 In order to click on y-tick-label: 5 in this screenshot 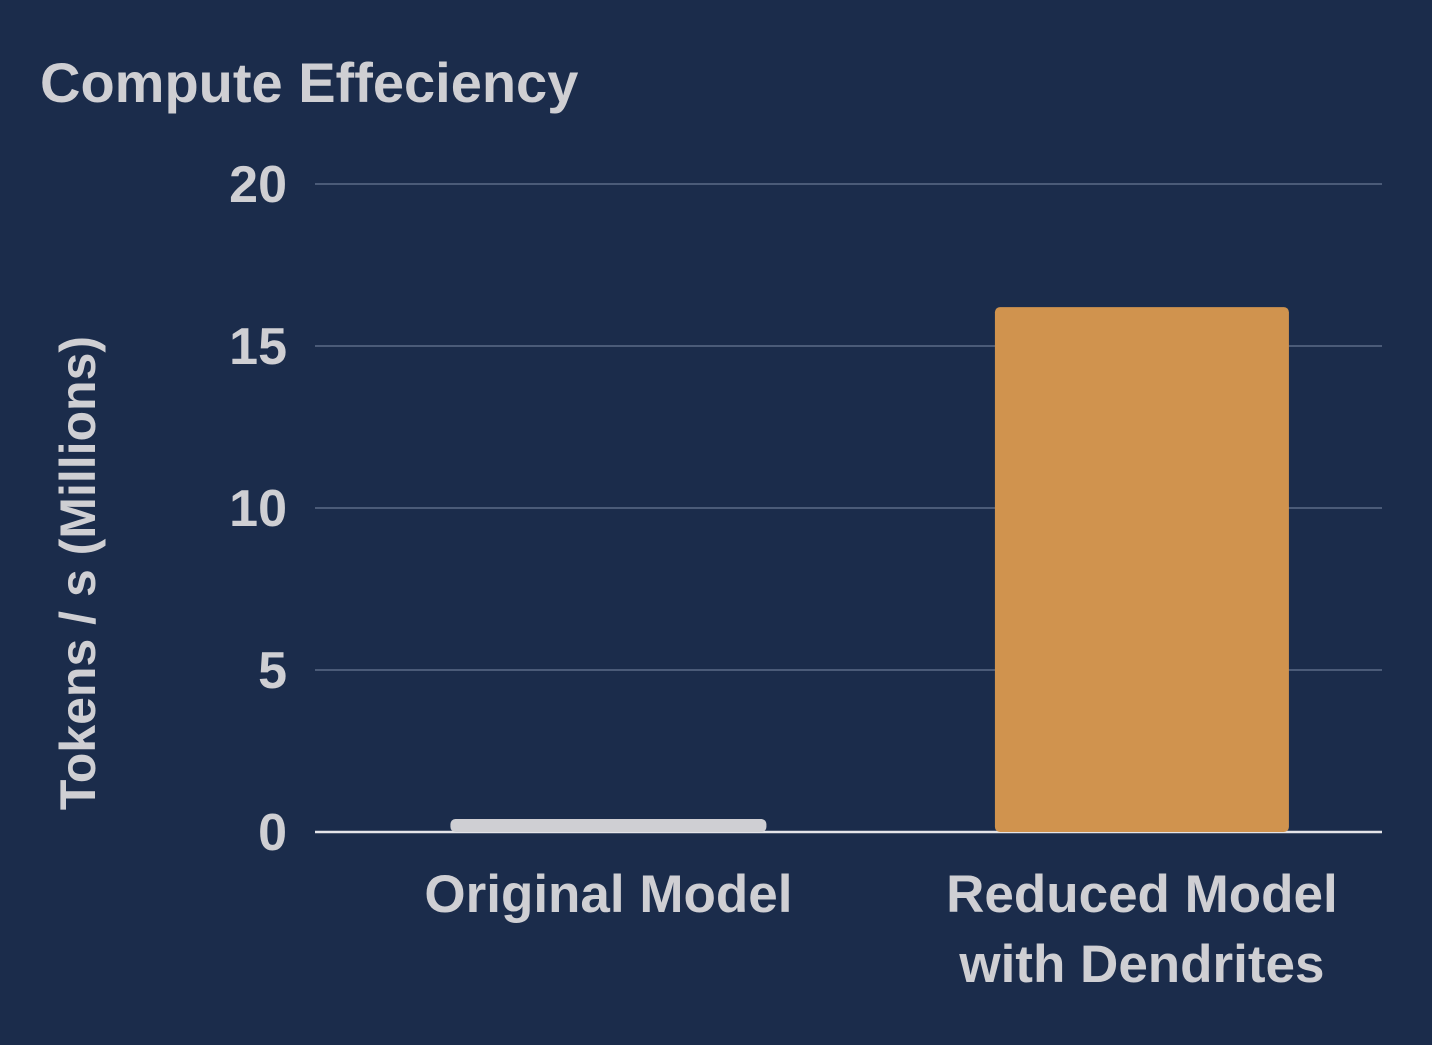, I will do `click(272, 671)`.